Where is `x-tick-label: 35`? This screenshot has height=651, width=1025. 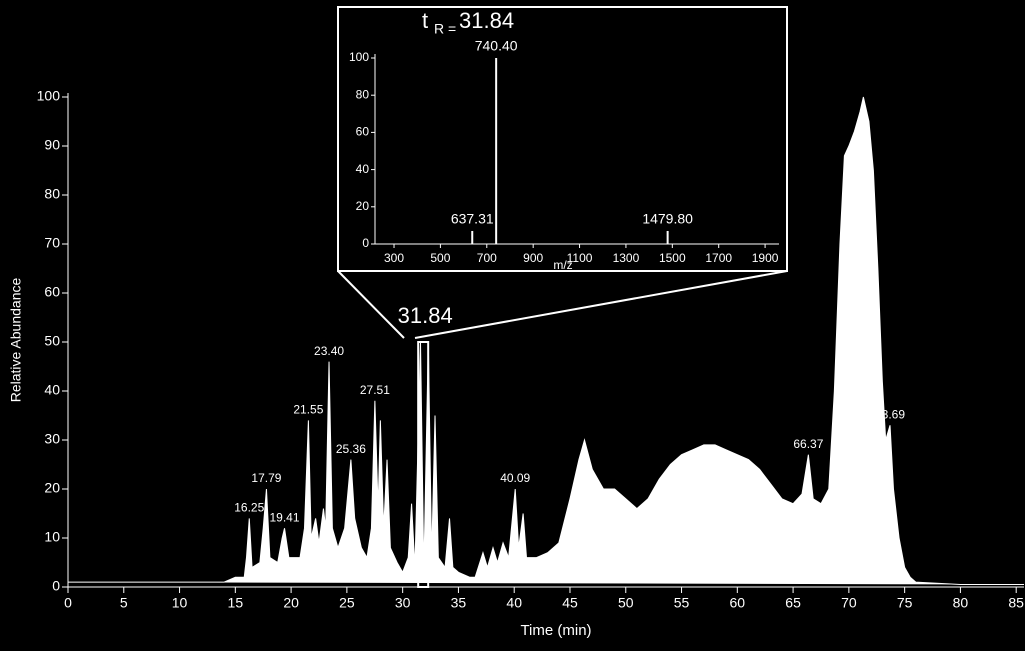 x-tick-label: 35 is located at coordinates (459, 603).